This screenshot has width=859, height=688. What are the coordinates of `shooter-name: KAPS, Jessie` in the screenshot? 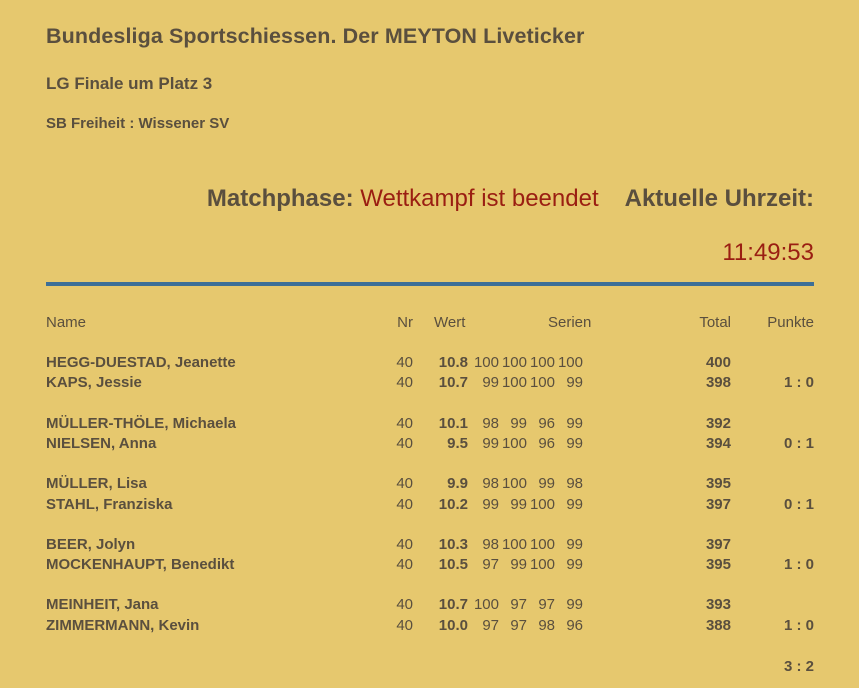 It's located at (94, 382).